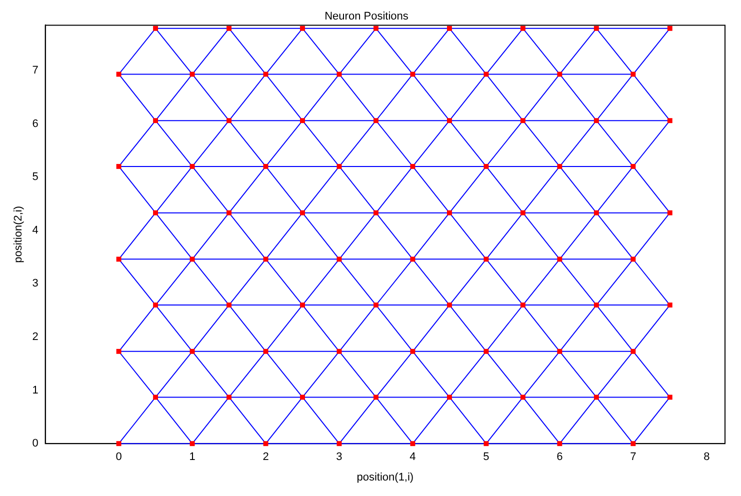 This screenshot has width=741, height=496. What do you see at coordinates (265, 457) in the screenshot?
I see `x-tick-label: 2` at bounding box center [265, 457].